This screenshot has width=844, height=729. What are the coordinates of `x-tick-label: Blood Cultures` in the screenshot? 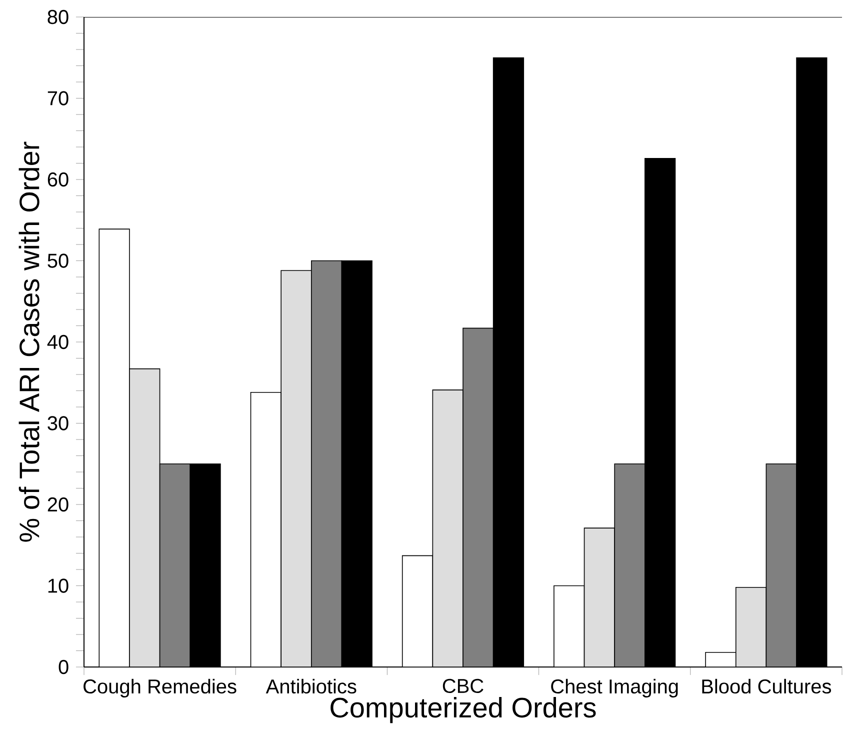 It's located at (767, 686).